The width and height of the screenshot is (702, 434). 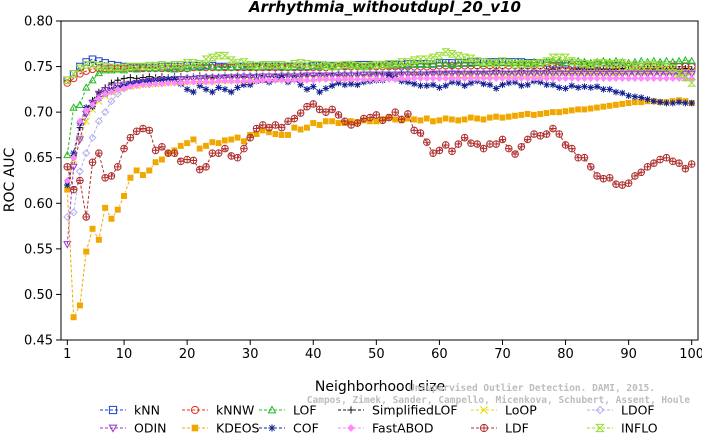 I want to click on legend-label: FastABOD, so click(x=403, y=427).